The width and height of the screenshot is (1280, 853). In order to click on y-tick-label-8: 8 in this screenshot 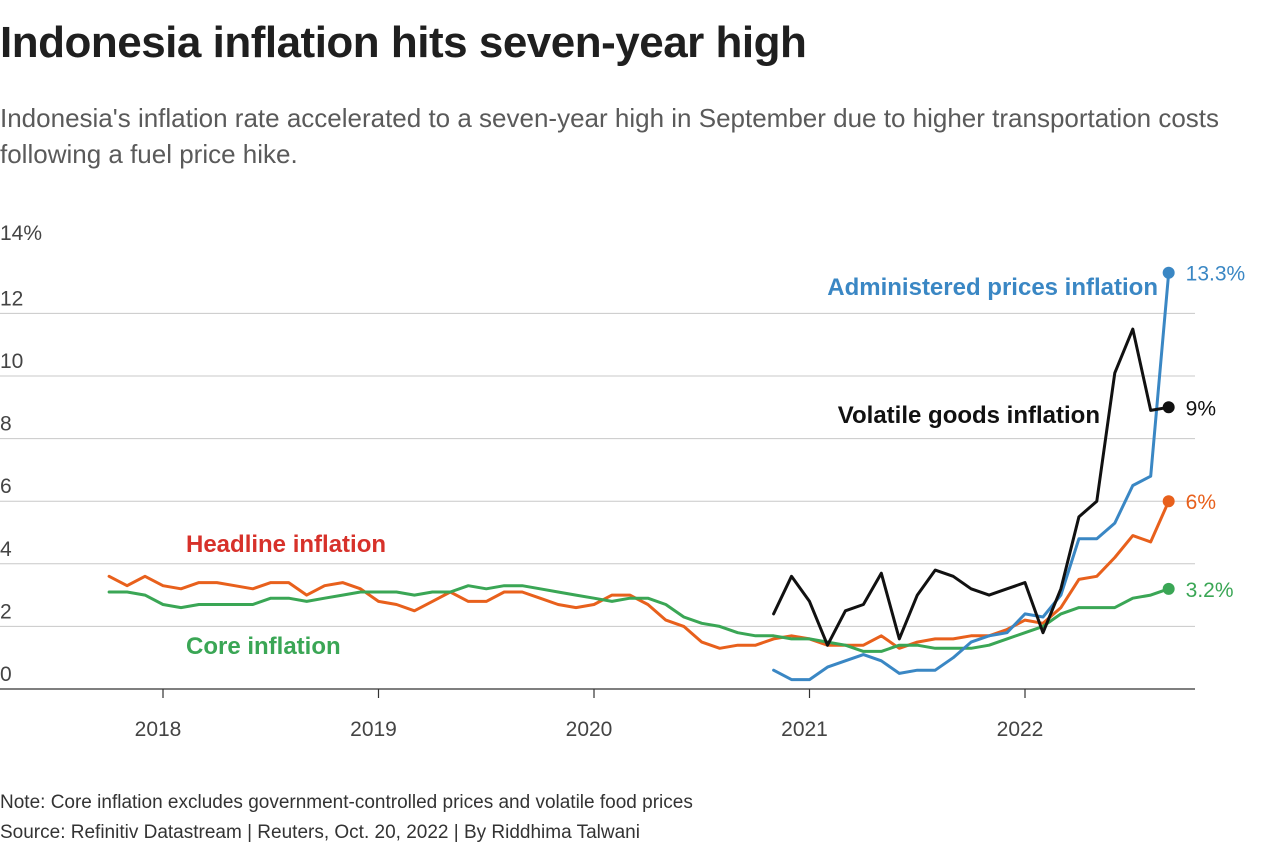, I will do `click(6, 424)`.